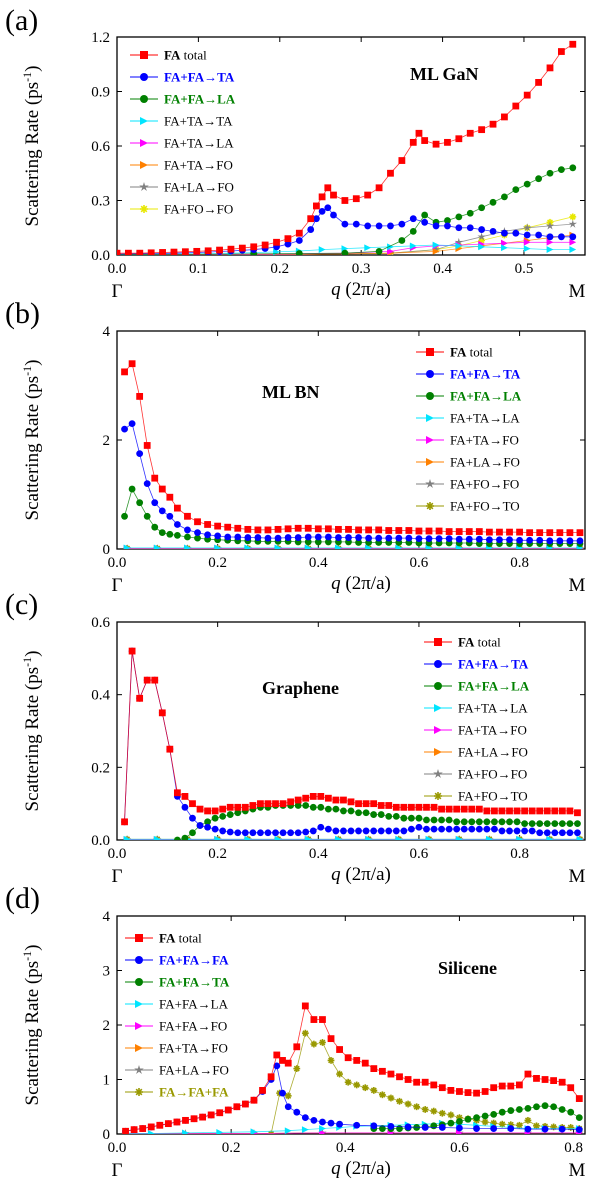 This screenshot has height=1198, width=600. Describe the element at coordinates (573, 1148) in the screenshot. I see `x-tick-label: 0.8` at that location.